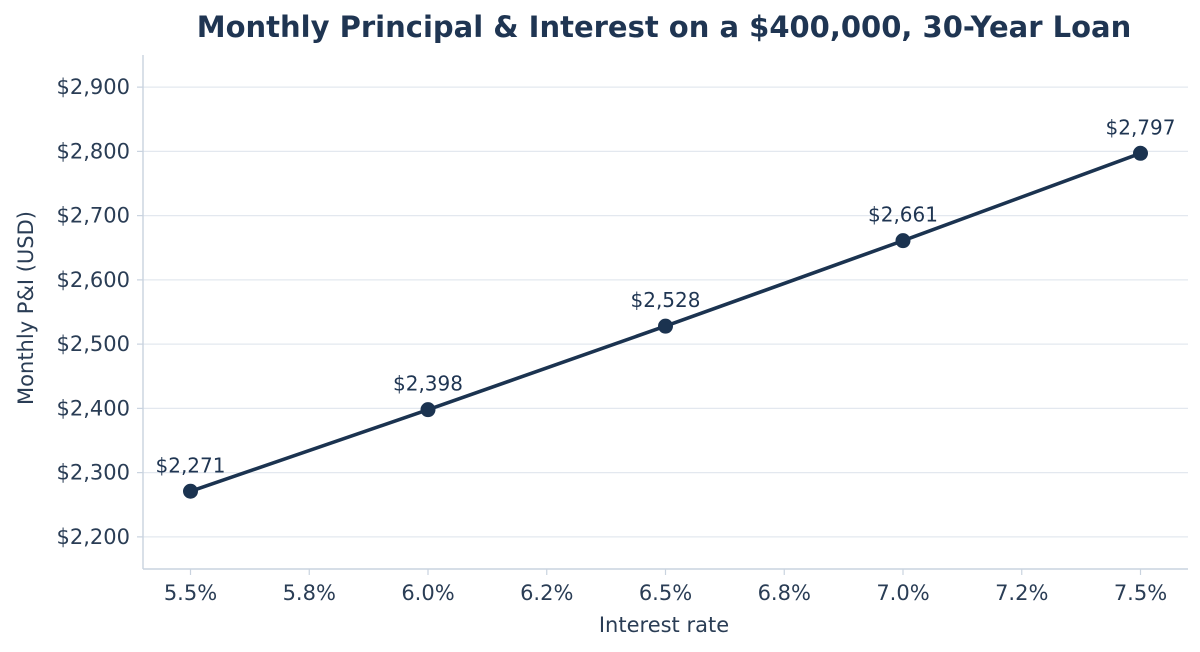 This screenshot has width=1200, height=652. I want to click on y-axis-label: Monthly P&I (USD), so click(26, 308).